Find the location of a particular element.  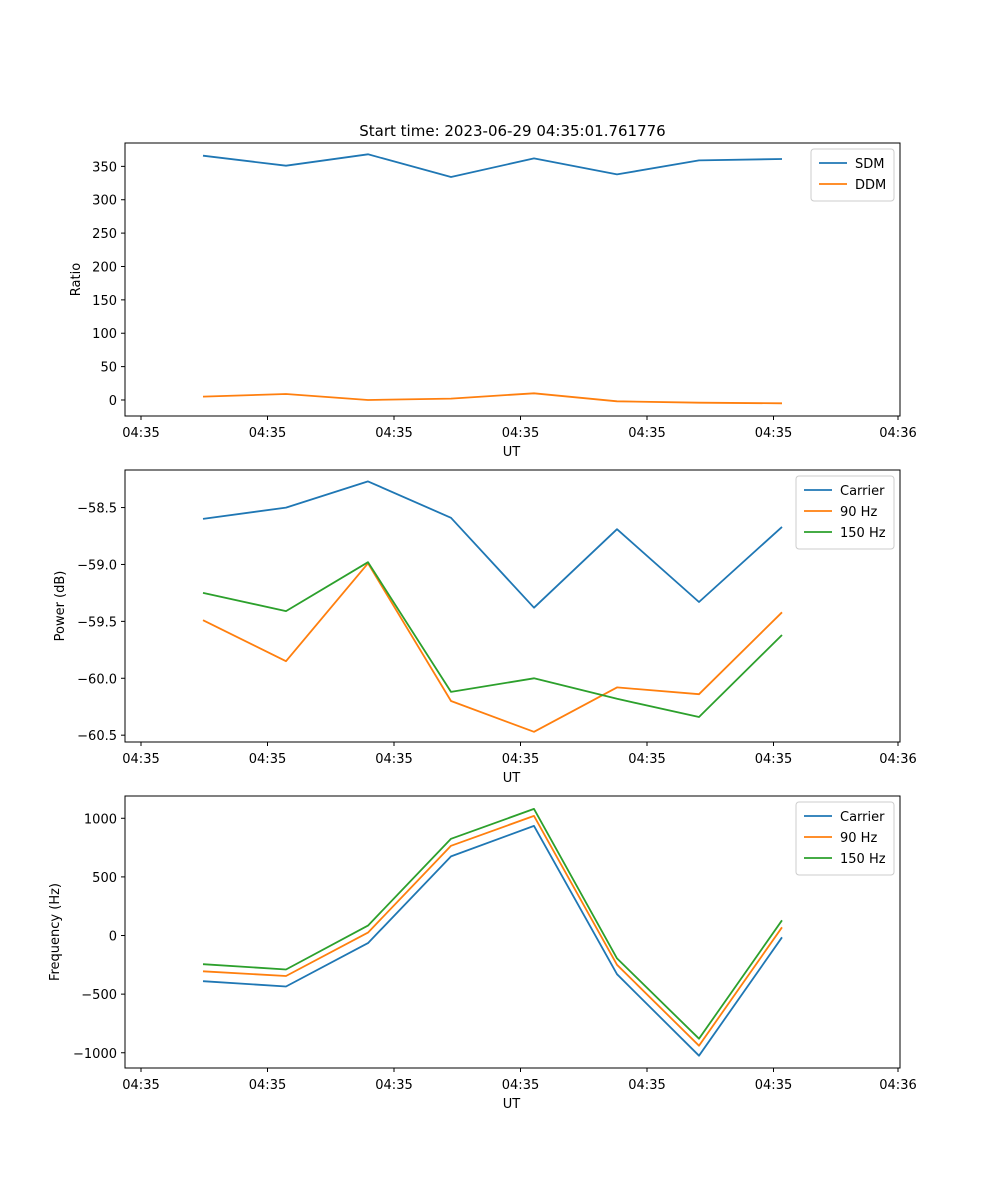

series-line-ddm is located at coordinates (492, 398).